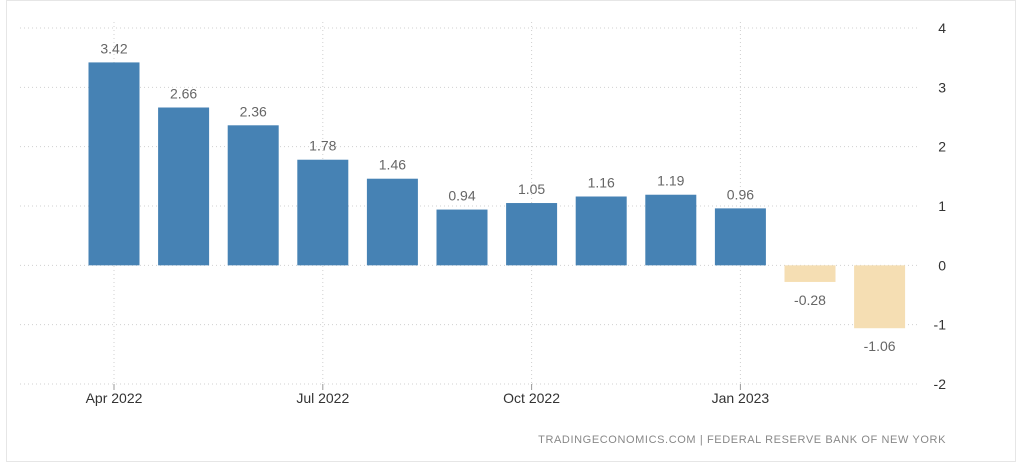 The height and width of the screenshot is (468, 1024). I want to click on x-tick-label: Jul 2022, so click(322, 398).